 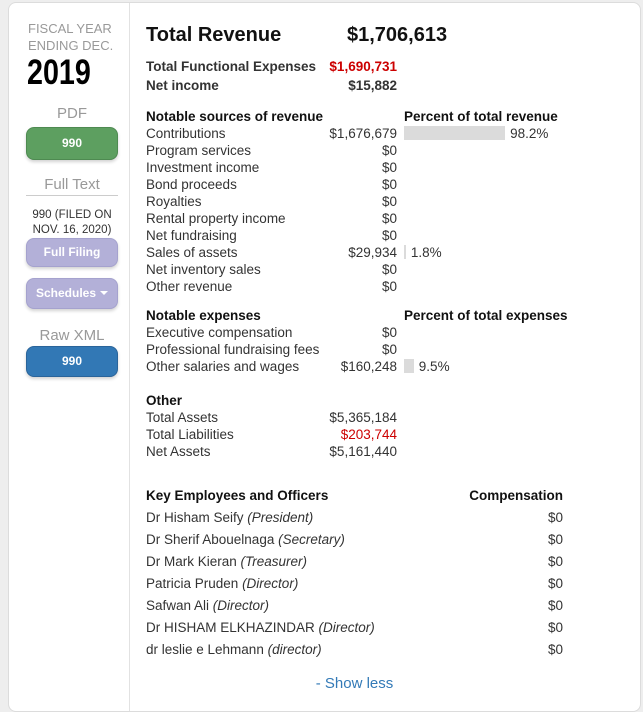 What do you see at coordinates (70, 28) in the screenshot?
I see `fiscal-year-label-line-1: FISCAL YEAR` at bounding box center [70, 28].